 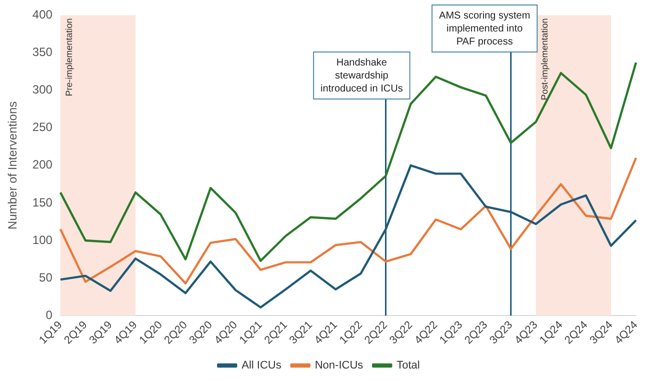 I want to click on y-tick-label: 400, so click(x=42, y=15).